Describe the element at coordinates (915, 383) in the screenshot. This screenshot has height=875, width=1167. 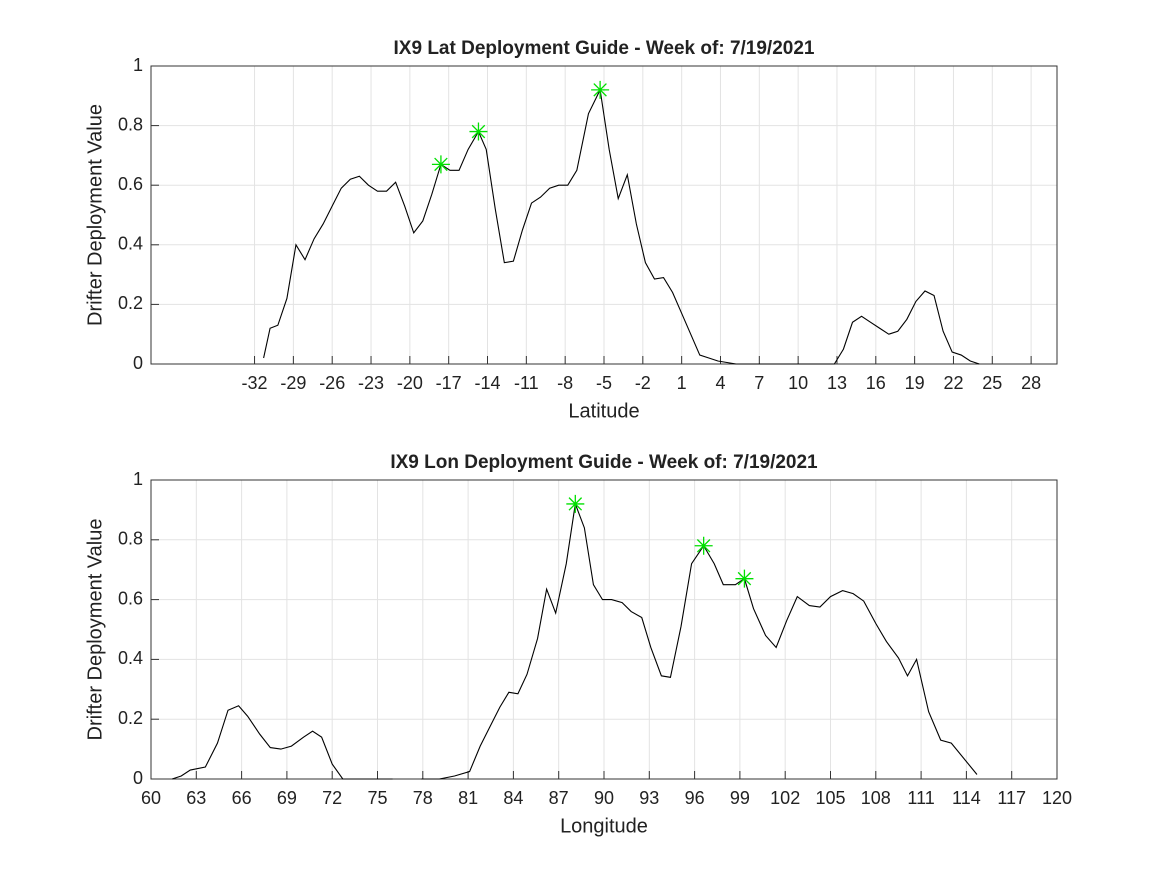
I see `x-tick-label: 19` at that location.